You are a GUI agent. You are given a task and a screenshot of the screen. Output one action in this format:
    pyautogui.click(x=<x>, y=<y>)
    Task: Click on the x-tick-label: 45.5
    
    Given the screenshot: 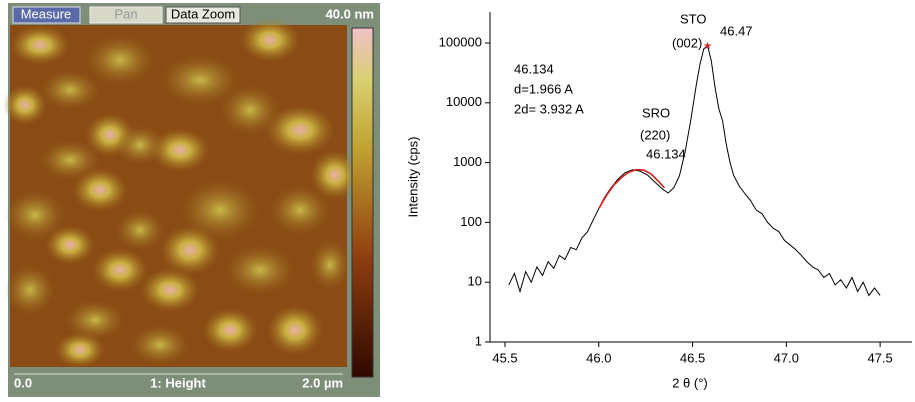 What is the action you would take?
    pyautogui.click(x=504, y=357)
    